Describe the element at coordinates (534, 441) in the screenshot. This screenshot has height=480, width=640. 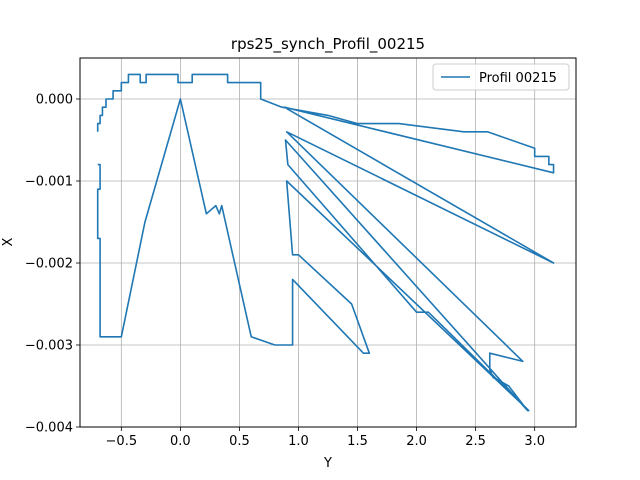
I see `x-tick-label: 3.0` at that location.